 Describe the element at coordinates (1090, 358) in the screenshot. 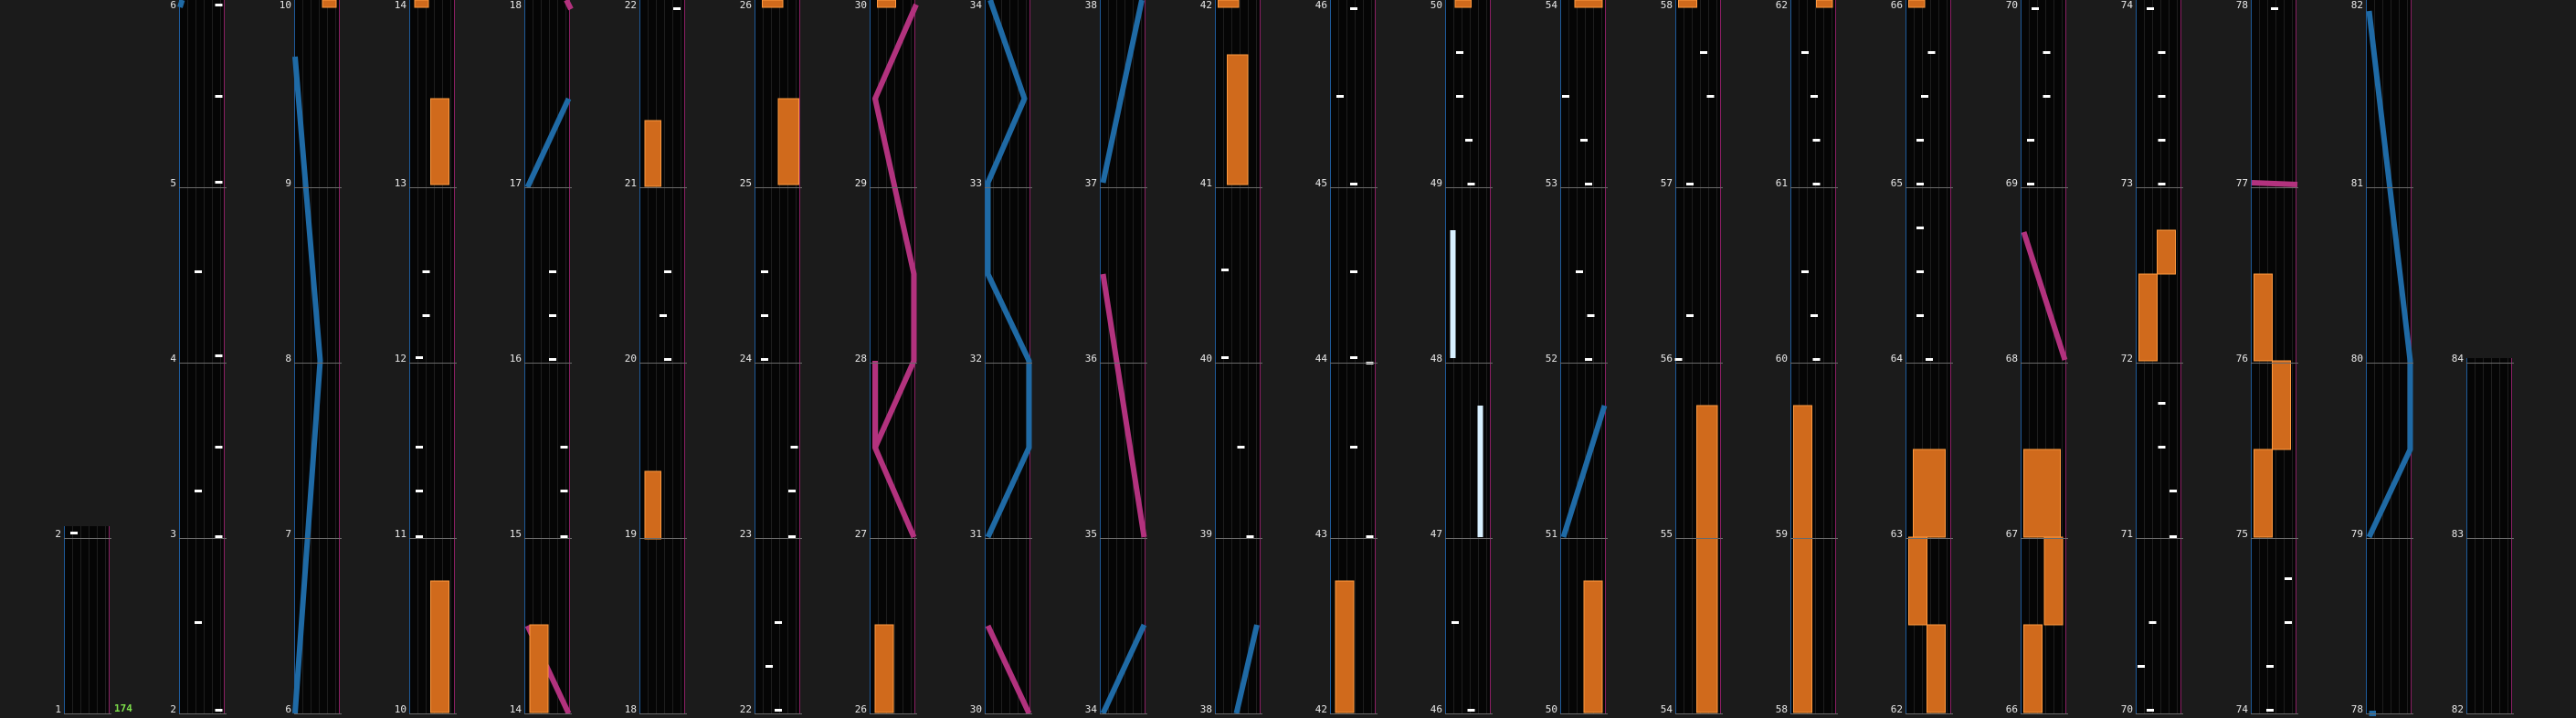

I see `measure-number: 36` at that location.